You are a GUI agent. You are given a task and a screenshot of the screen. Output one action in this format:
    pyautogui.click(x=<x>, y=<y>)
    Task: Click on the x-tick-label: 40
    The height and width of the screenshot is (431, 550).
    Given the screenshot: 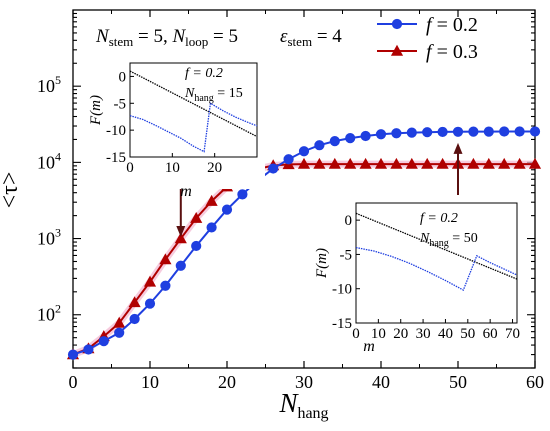 What is the action you would take?
    pyautogui.click(x=381, y=382)
    